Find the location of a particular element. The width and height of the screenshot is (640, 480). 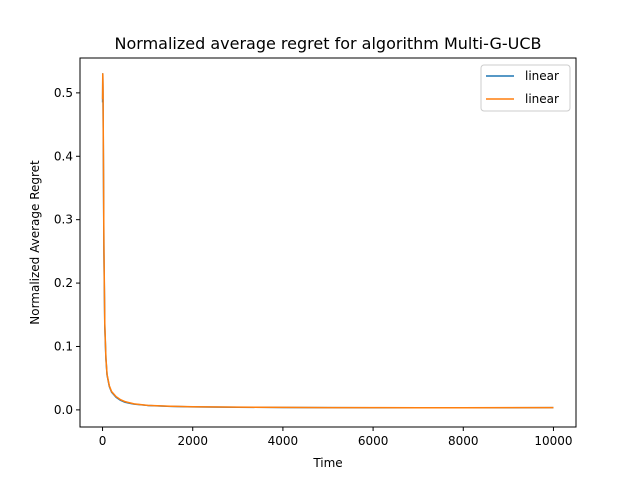

x-tick-label: 8000 is located at coordinates (463, 441).